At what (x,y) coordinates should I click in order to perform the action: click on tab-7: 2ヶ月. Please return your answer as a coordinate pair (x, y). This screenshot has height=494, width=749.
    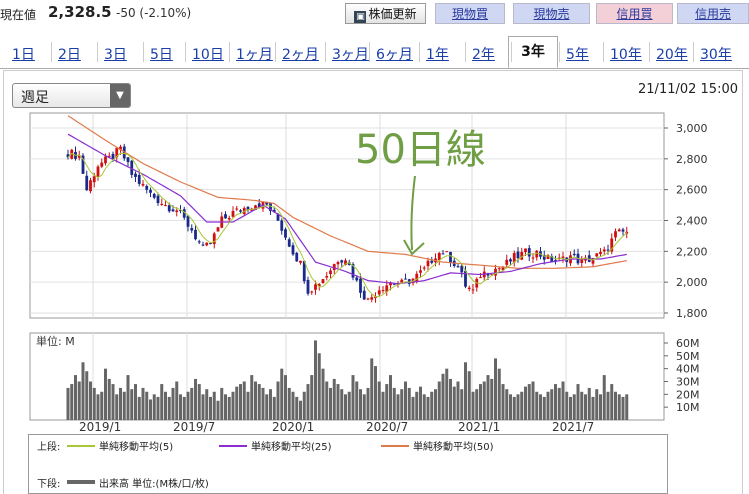
    Looking at the image, I should click on (300, 55).